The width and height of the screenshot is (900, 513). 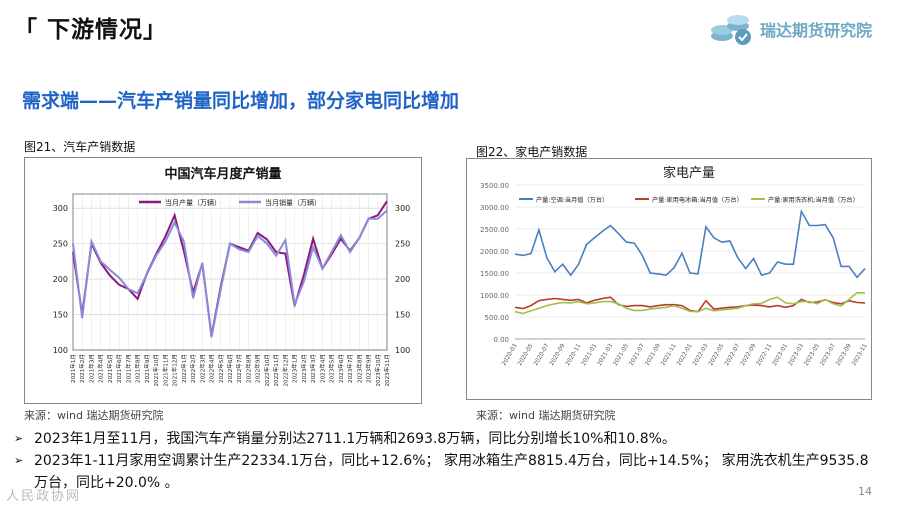 What do you see at coordinates (175, 370) in the screenshot?
I see `x-tick-label: 2021年12月` at bounding box center [175, 370].